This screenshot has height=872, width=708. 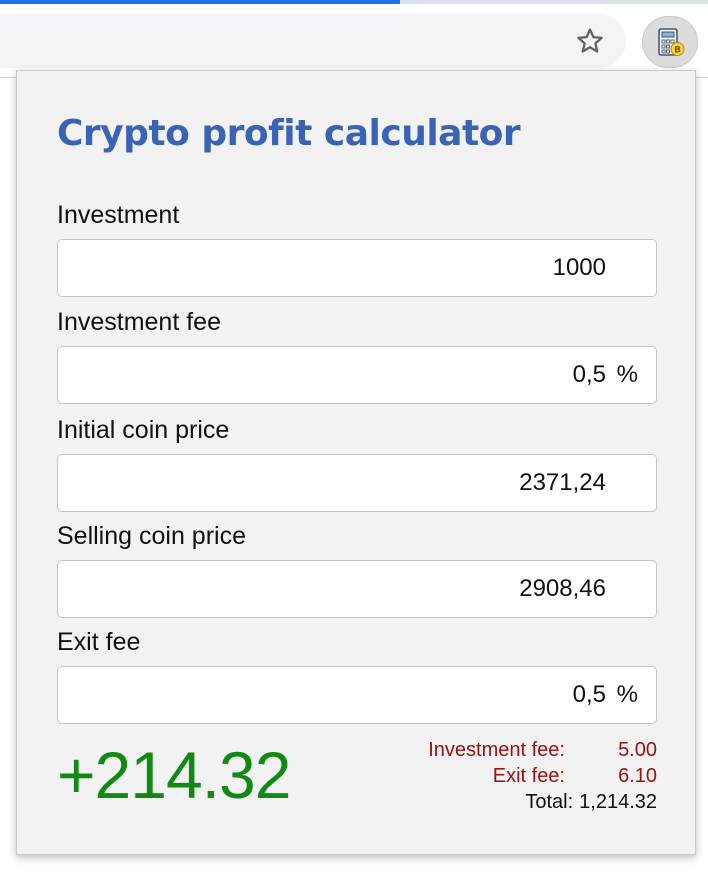 I want to click on investment-fee-input, so click(x=366, y=375).